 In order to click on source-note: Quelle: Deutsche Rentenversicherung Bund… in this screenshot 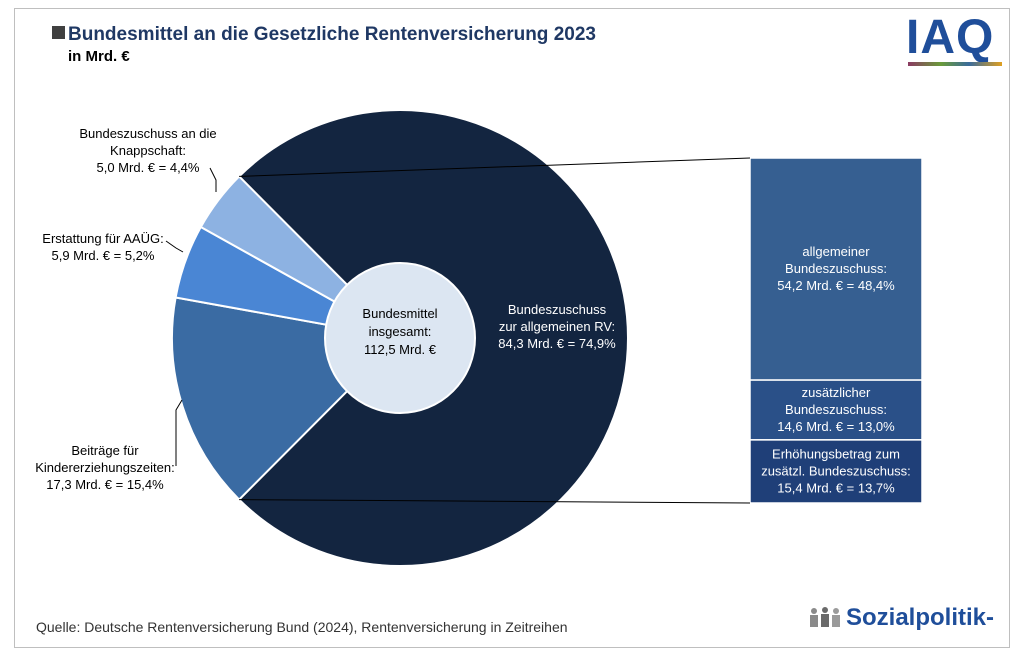, I will do `click(302, 627)`.